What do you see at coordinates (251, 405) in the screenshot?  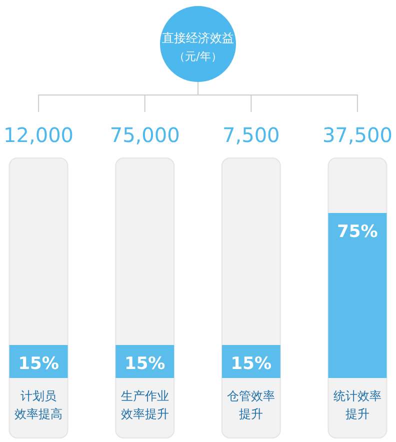 I see `x-tick-label: 仓管效率提升` at bounding box center [251, 405].